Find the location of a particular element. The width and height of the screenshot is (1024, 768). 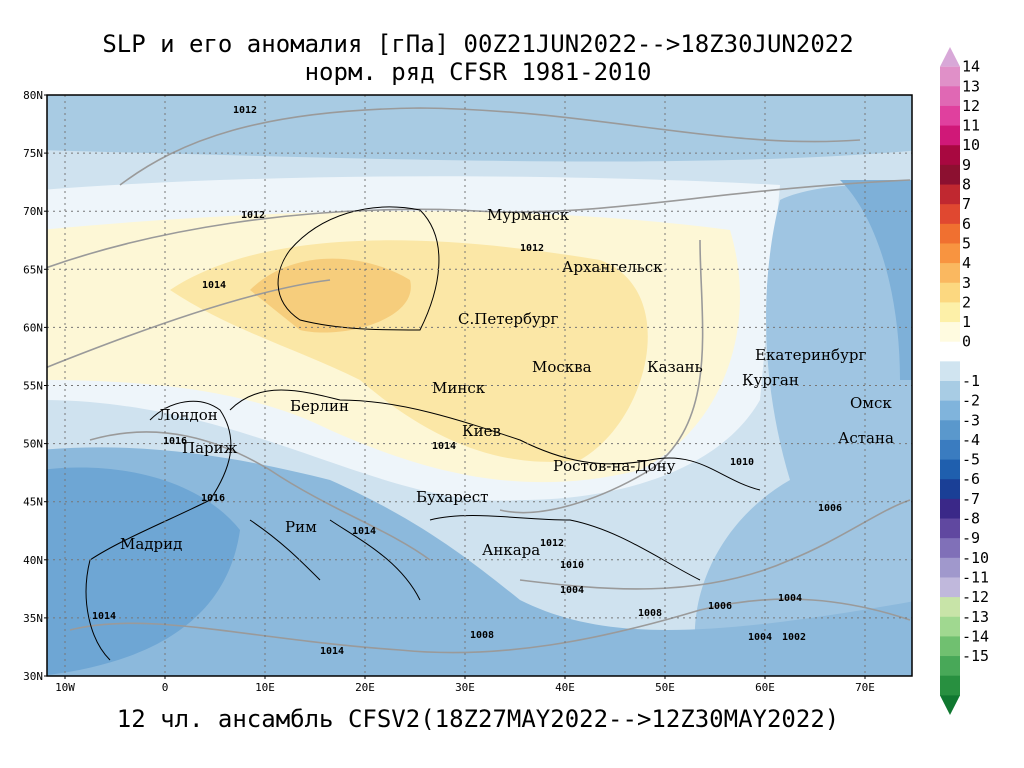

colorbar-label: 8 is located at coordinates (966, 185).